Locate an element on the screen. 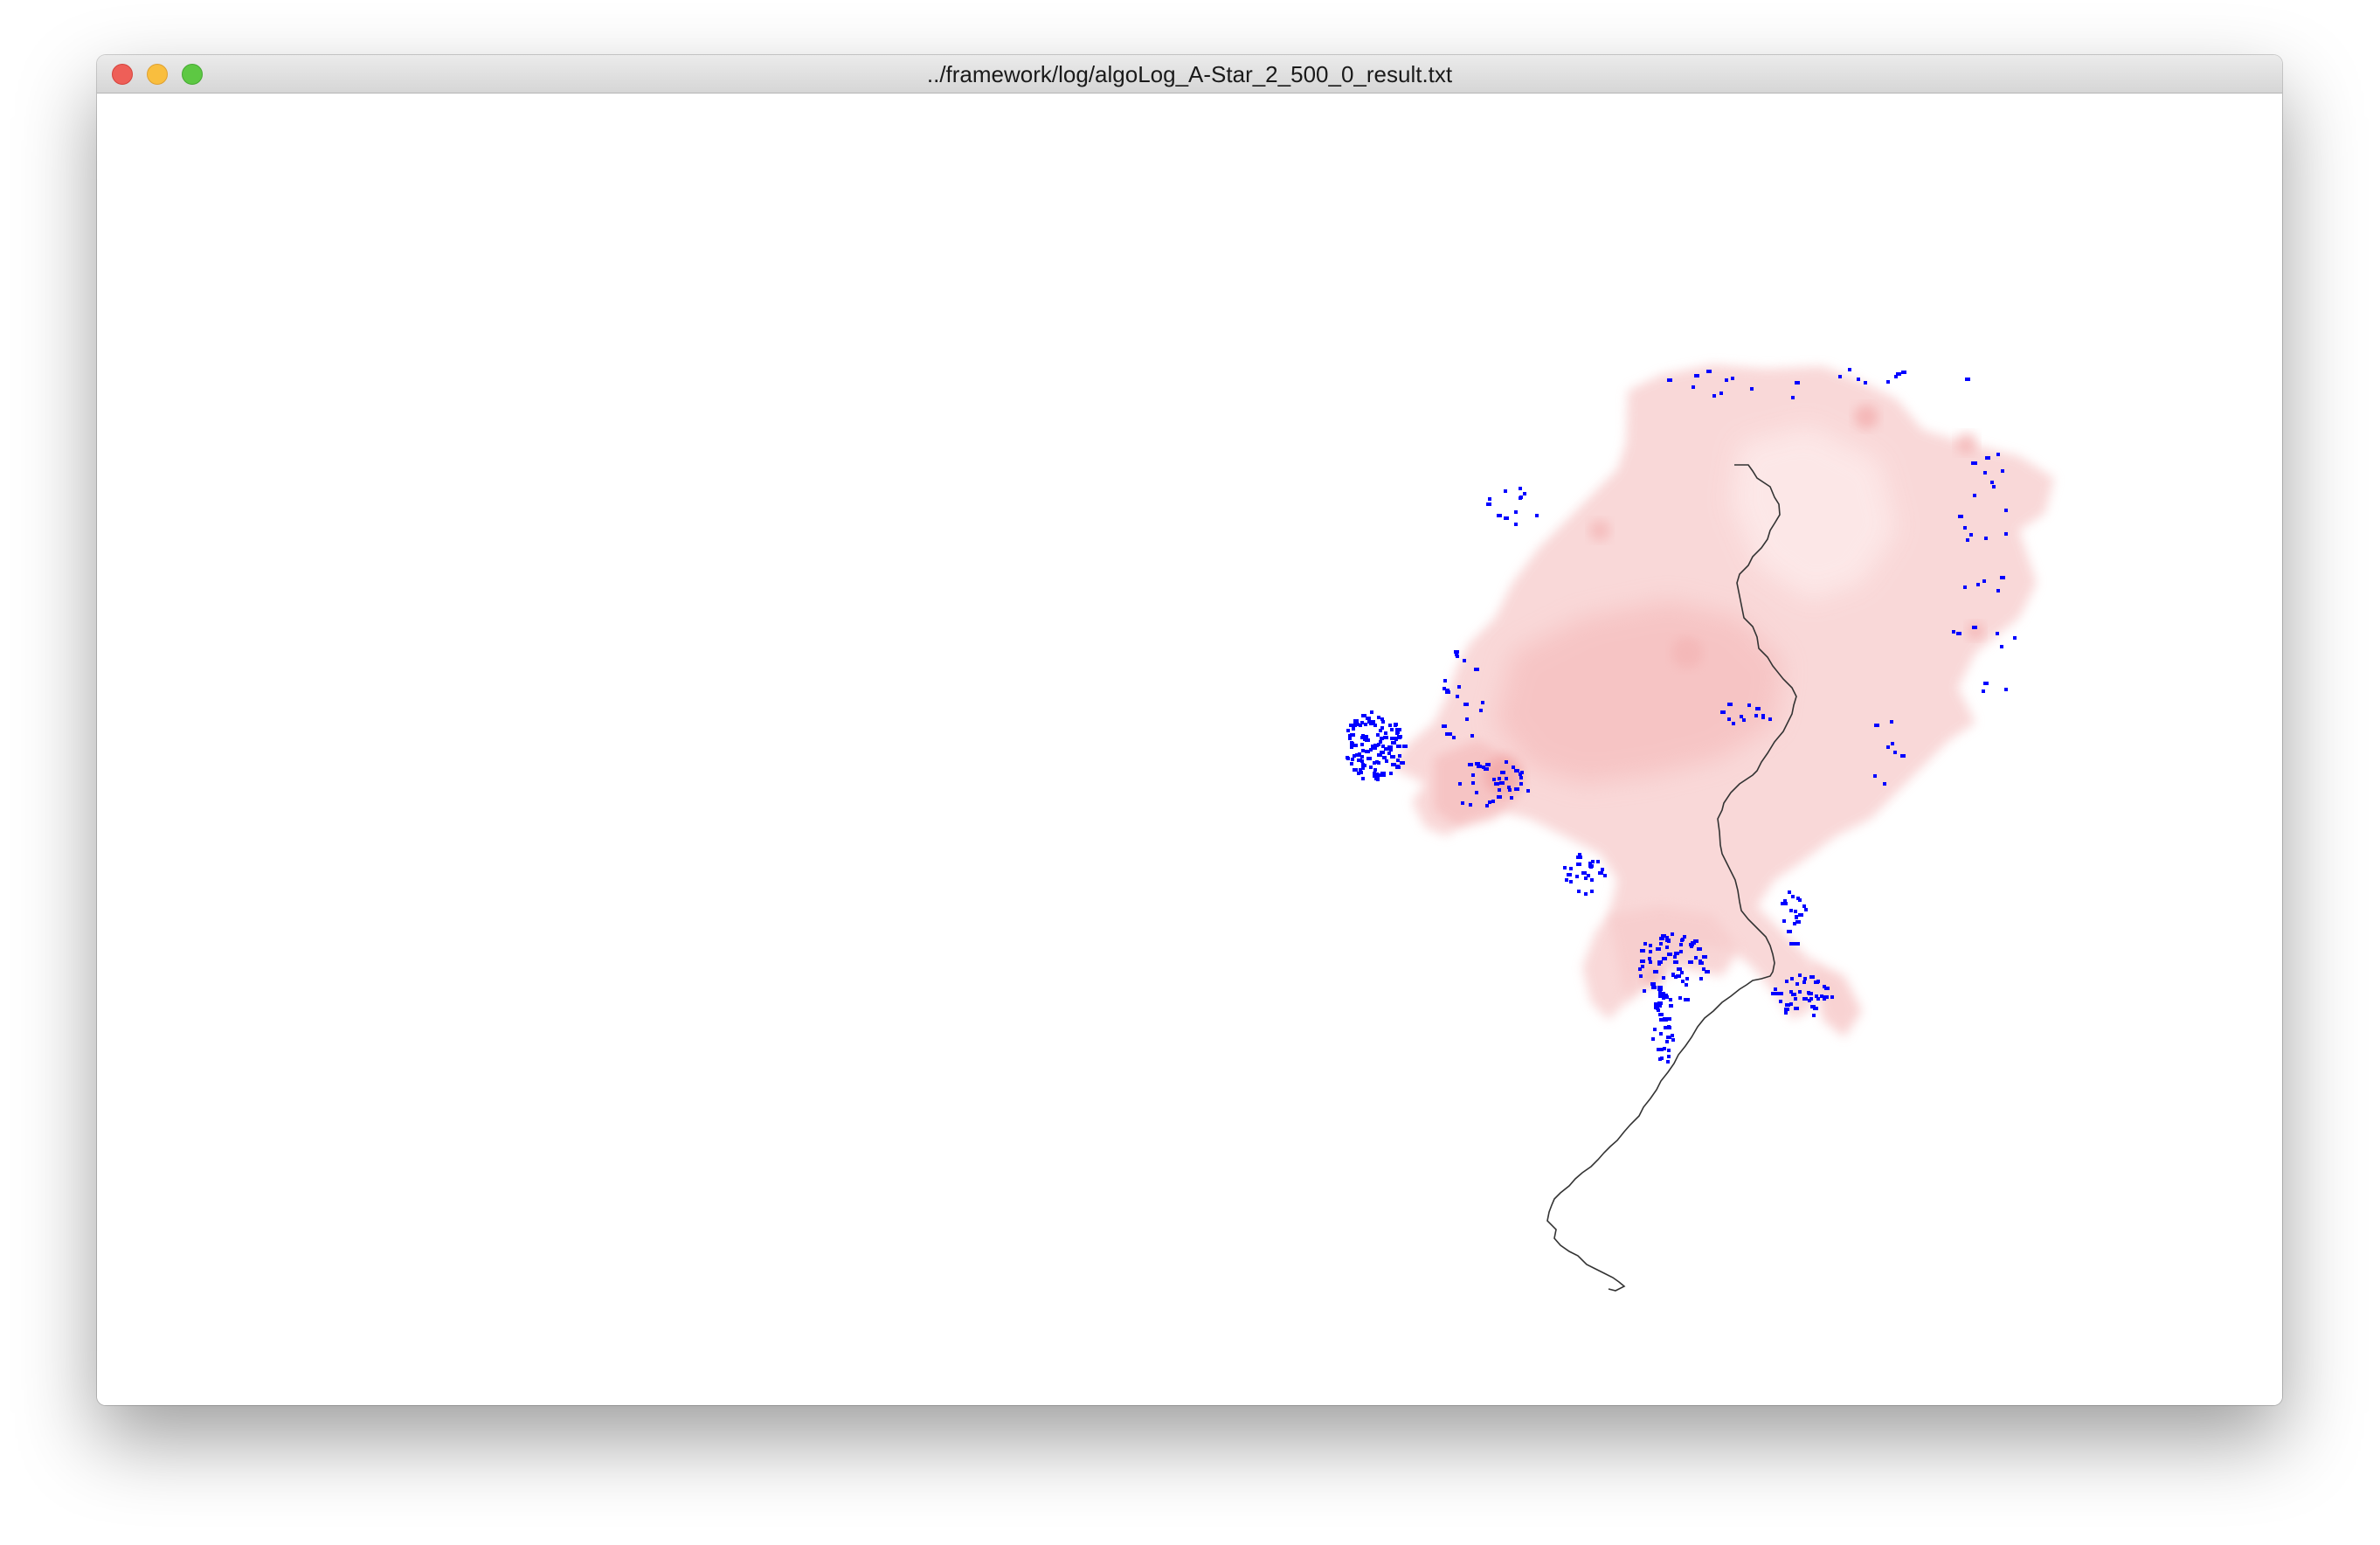 Image resolution: width=2380 pixels, height=1545 pixels. zoom-button is located at coordinates (192, 74).